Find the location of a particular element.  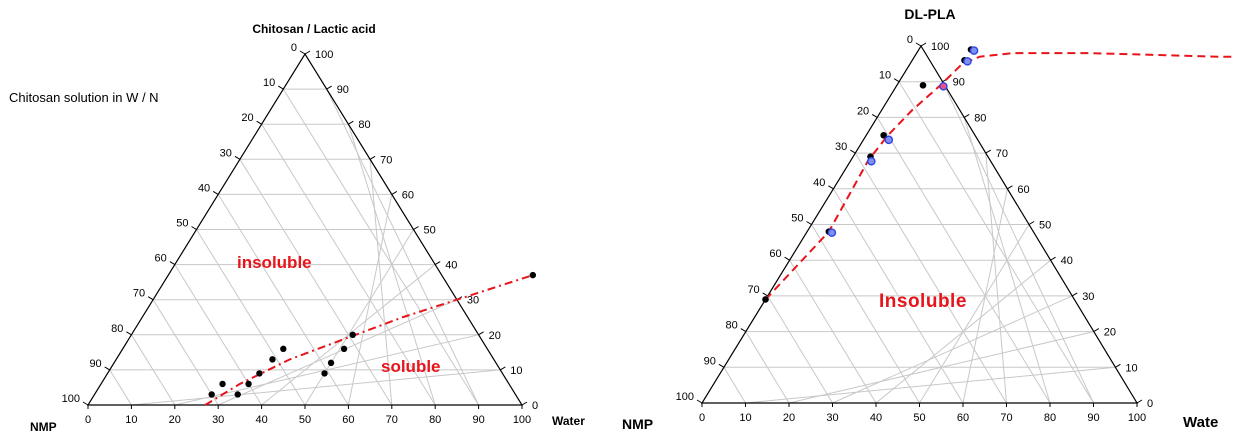

tick-label-bottom: 70 is located at coordinates (1006, 418).